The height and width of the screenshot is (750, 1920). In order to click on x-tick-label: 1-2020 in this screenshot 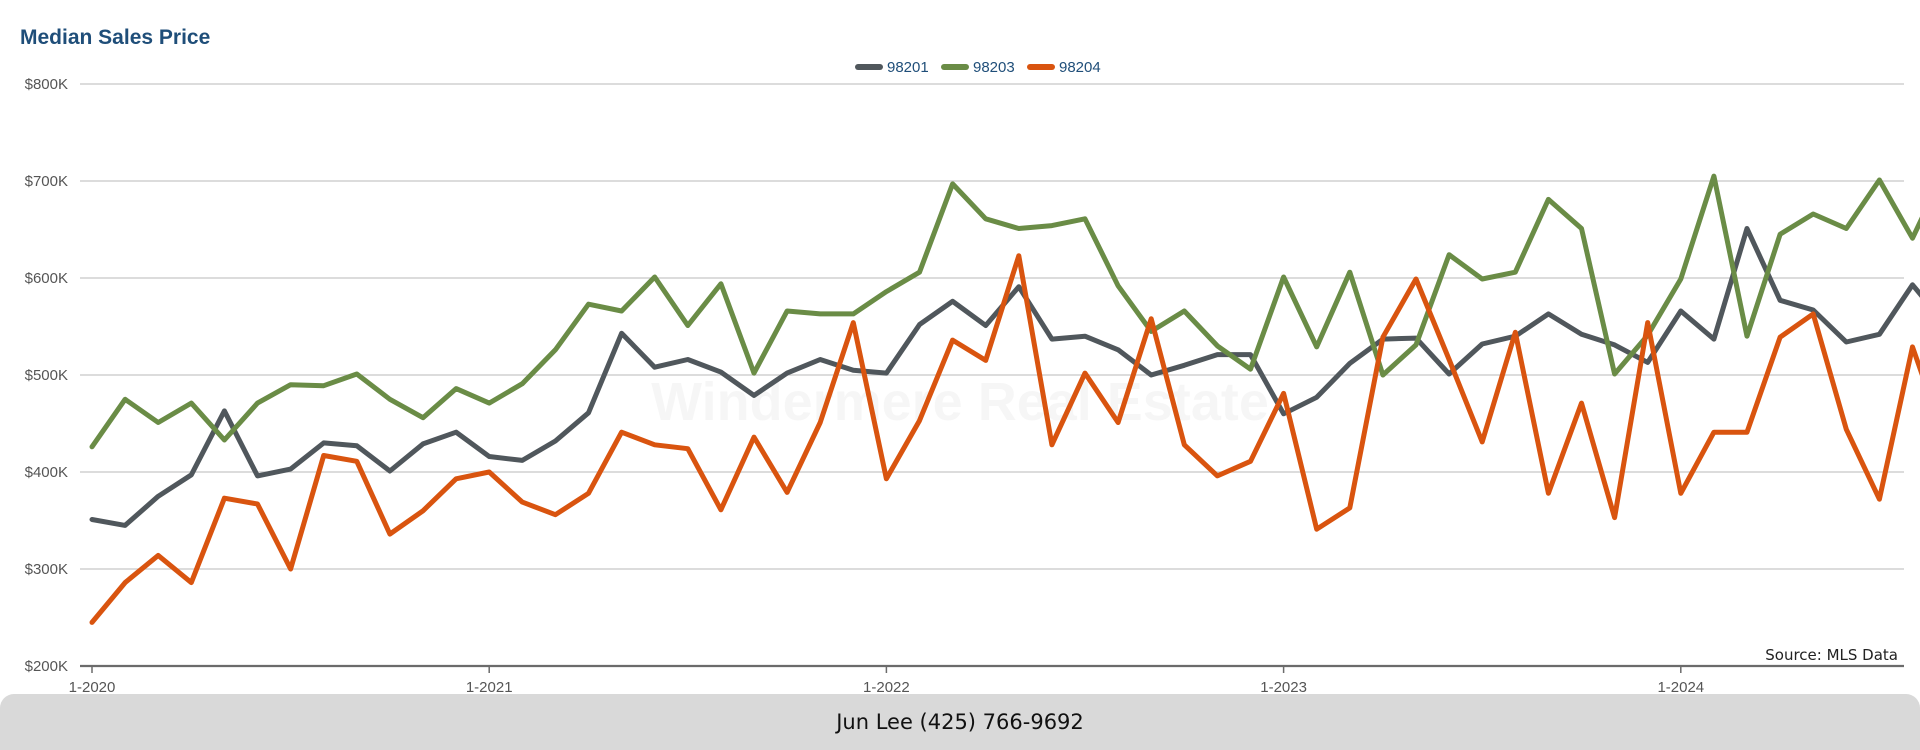, I will do `click(92, 687)`.